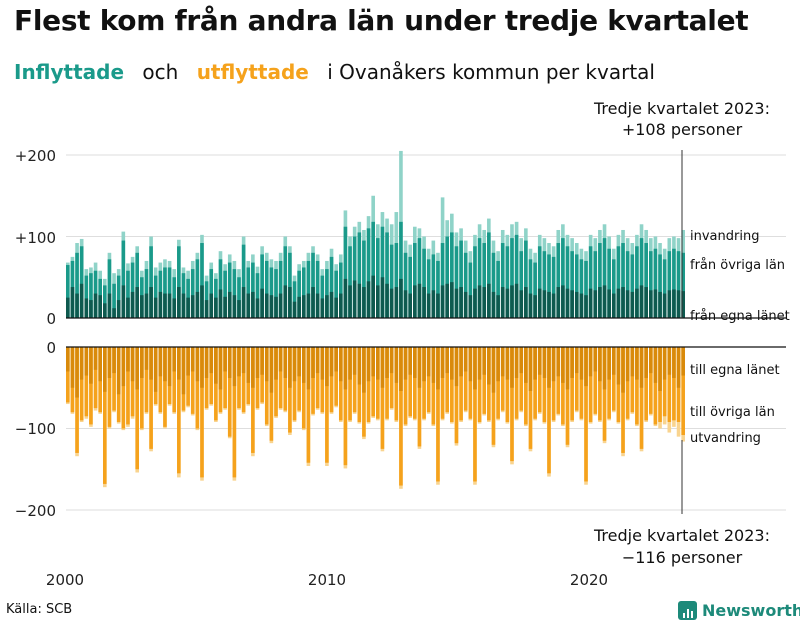 The width and height of the screenshot is (800, 625). Describe the element at coordinates (739, 610) in the screenshot. I see `brand-logo: Newsworthy` at that location.